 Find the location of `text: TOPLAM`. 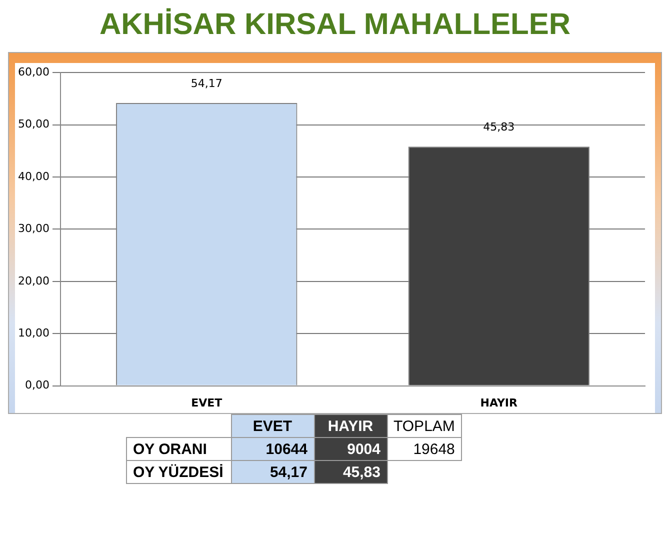

text: TOPLAM is located at coordinates (424, 426).